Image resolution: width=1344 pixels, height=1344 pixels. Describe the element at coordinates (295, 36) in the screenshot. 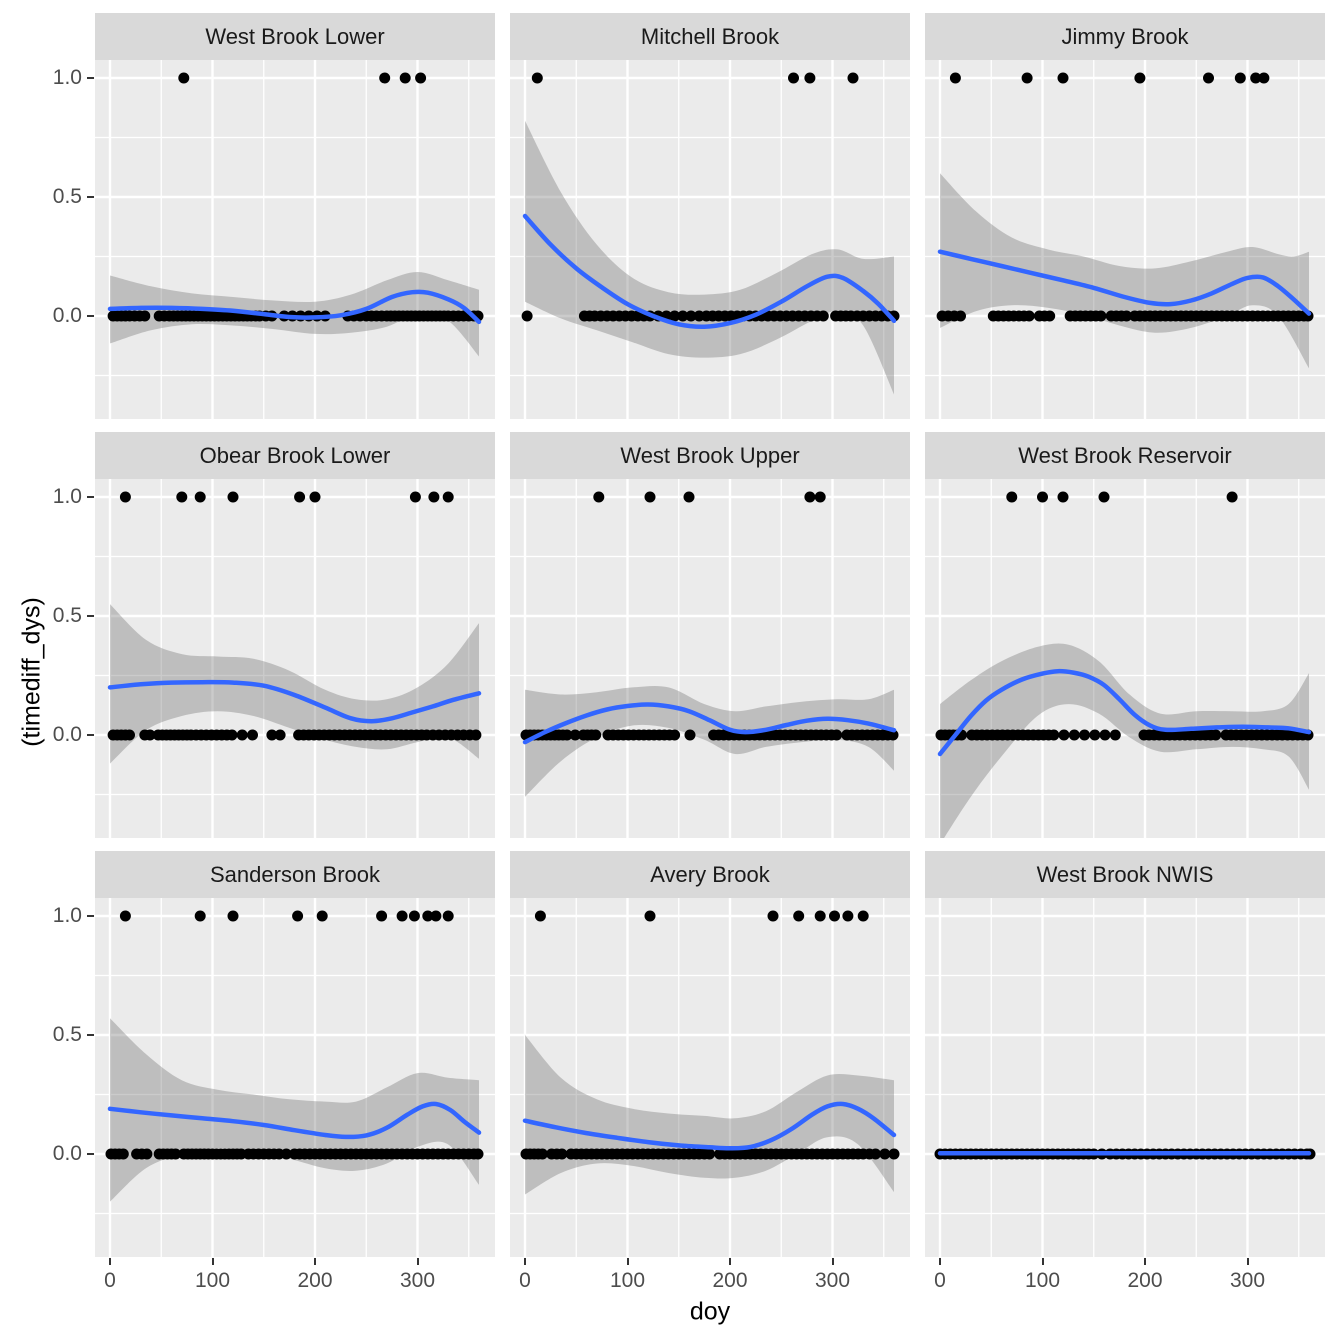

I see `facet-strip: West Brook Lower` at that location.